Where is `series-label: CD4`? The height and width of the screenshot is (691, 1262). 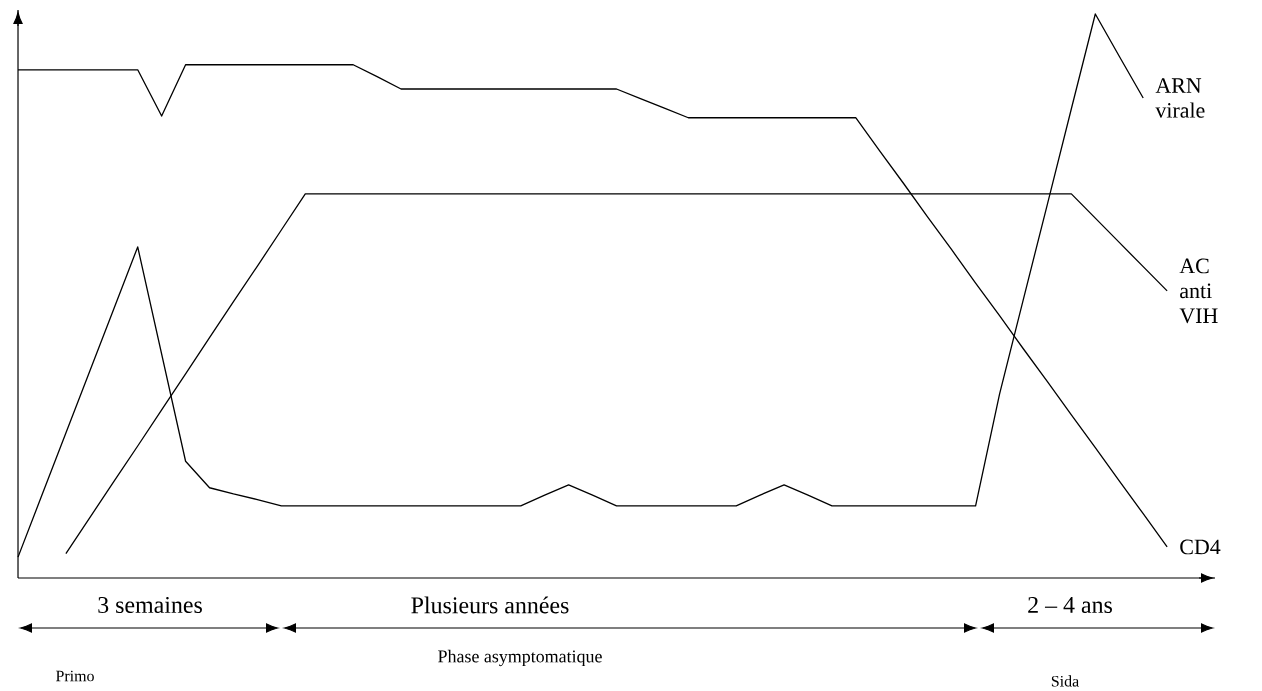 series-label: CD4 is located at coordinates (1200, 547).